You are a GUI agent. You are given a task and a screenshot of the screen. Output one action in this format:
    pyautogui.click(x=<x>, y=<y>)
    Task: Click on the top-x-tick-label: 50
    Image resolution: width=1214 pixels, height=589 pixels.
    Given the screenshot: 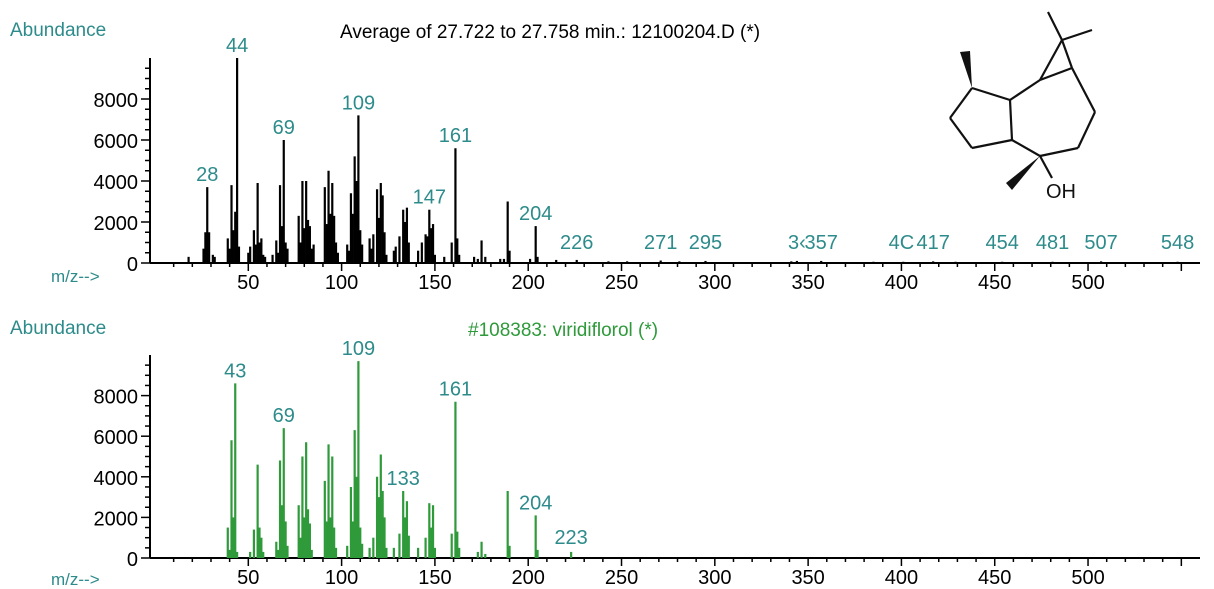 What is the action you would take?
    pyautogui.click(x=248, y=283)
    